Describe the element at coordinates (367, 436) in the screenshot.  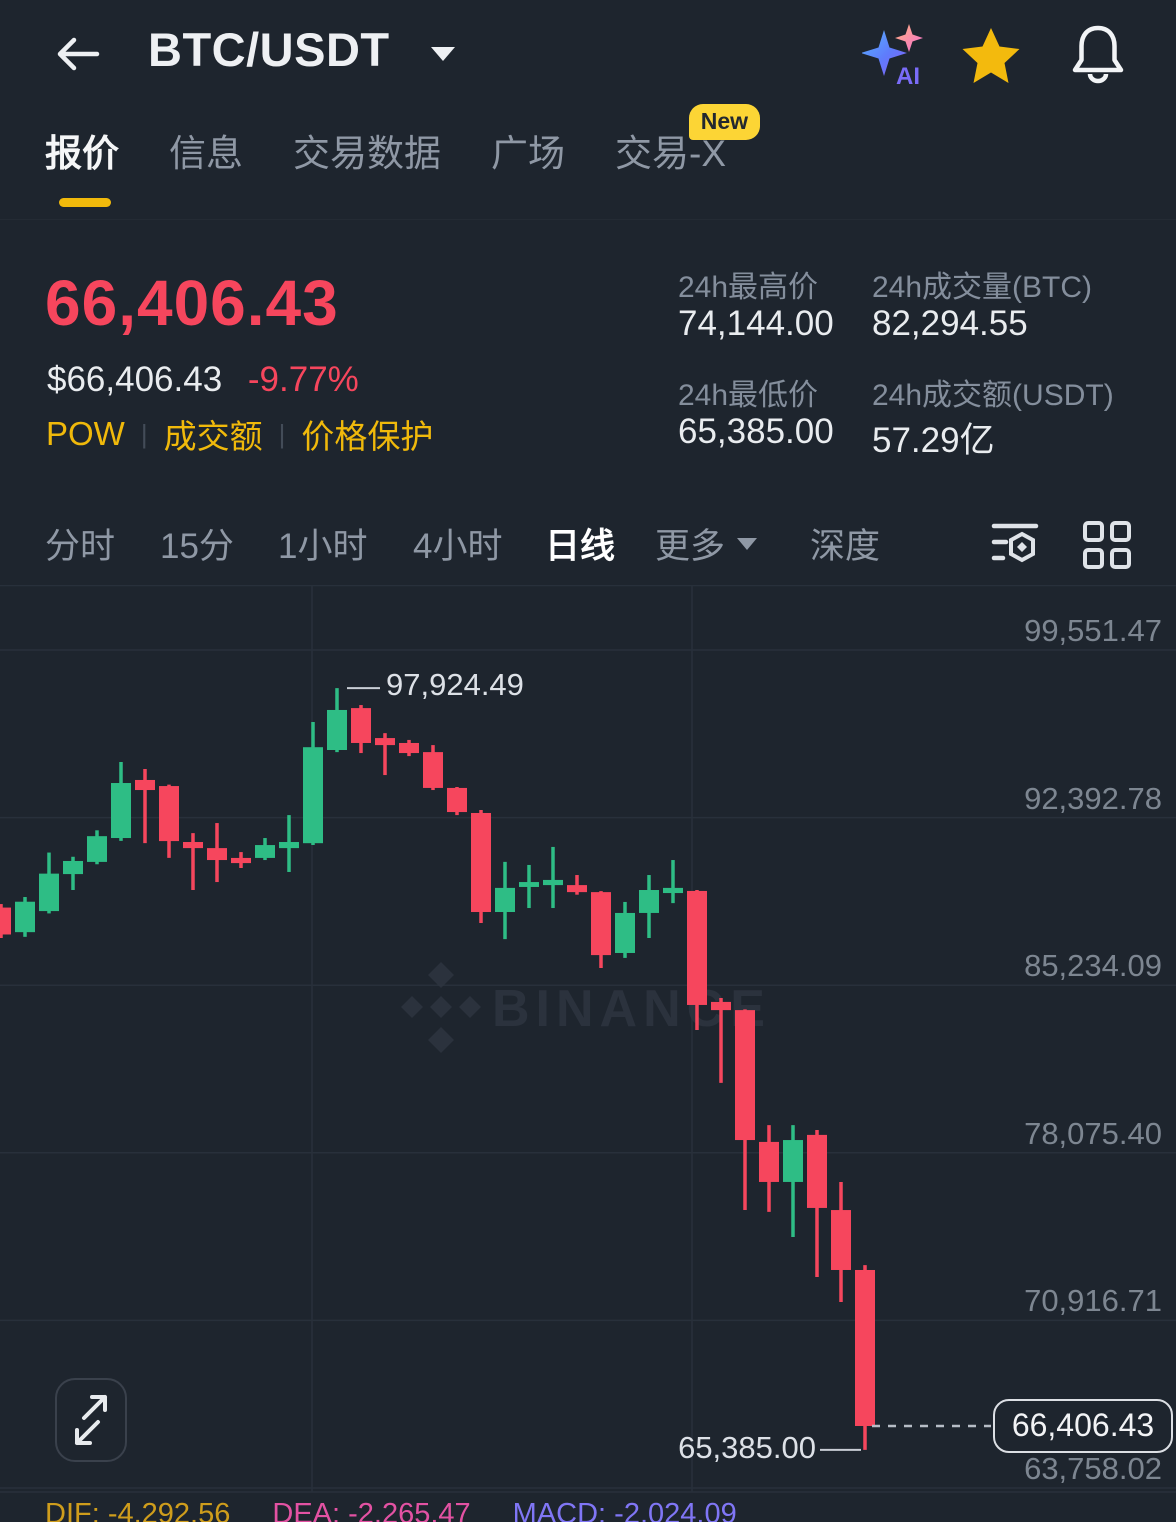
I see `price-protection-badge: 价格保护` at that location.